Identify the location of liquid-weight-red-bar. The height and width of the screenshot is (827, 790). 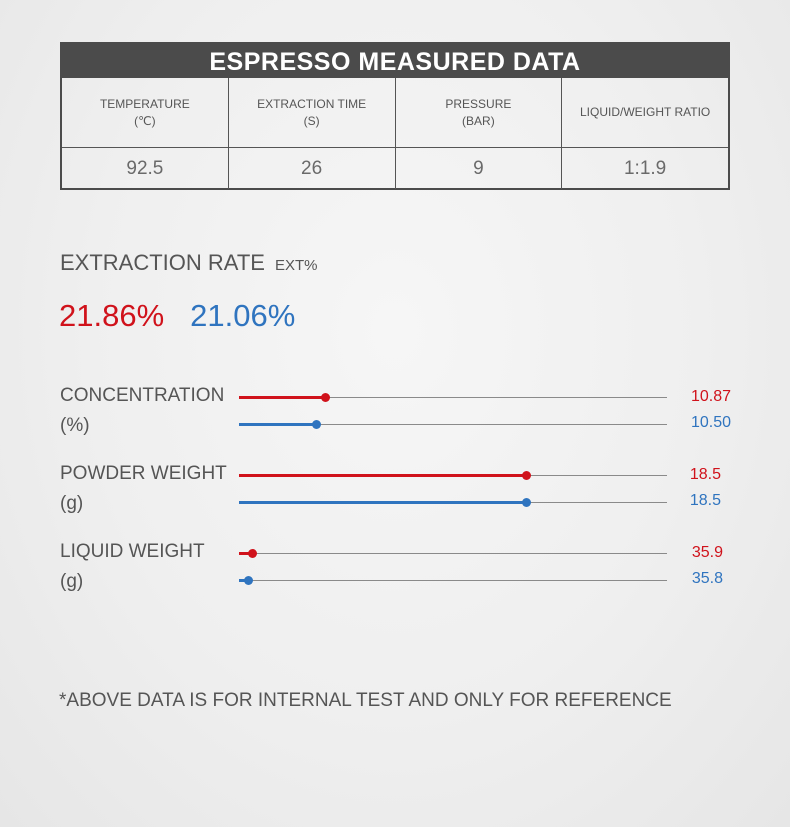
(453, 553).